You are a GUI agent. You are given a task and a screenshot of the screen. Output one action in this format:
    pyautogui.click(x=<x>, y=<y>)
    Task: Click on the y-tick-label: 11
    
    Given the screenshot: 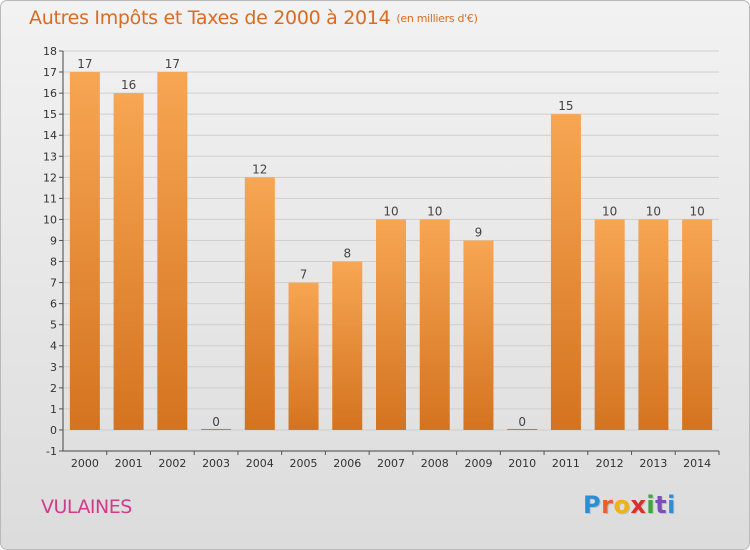 What is the action you would take?
    pyautogui.click(x=50, y=198)
    